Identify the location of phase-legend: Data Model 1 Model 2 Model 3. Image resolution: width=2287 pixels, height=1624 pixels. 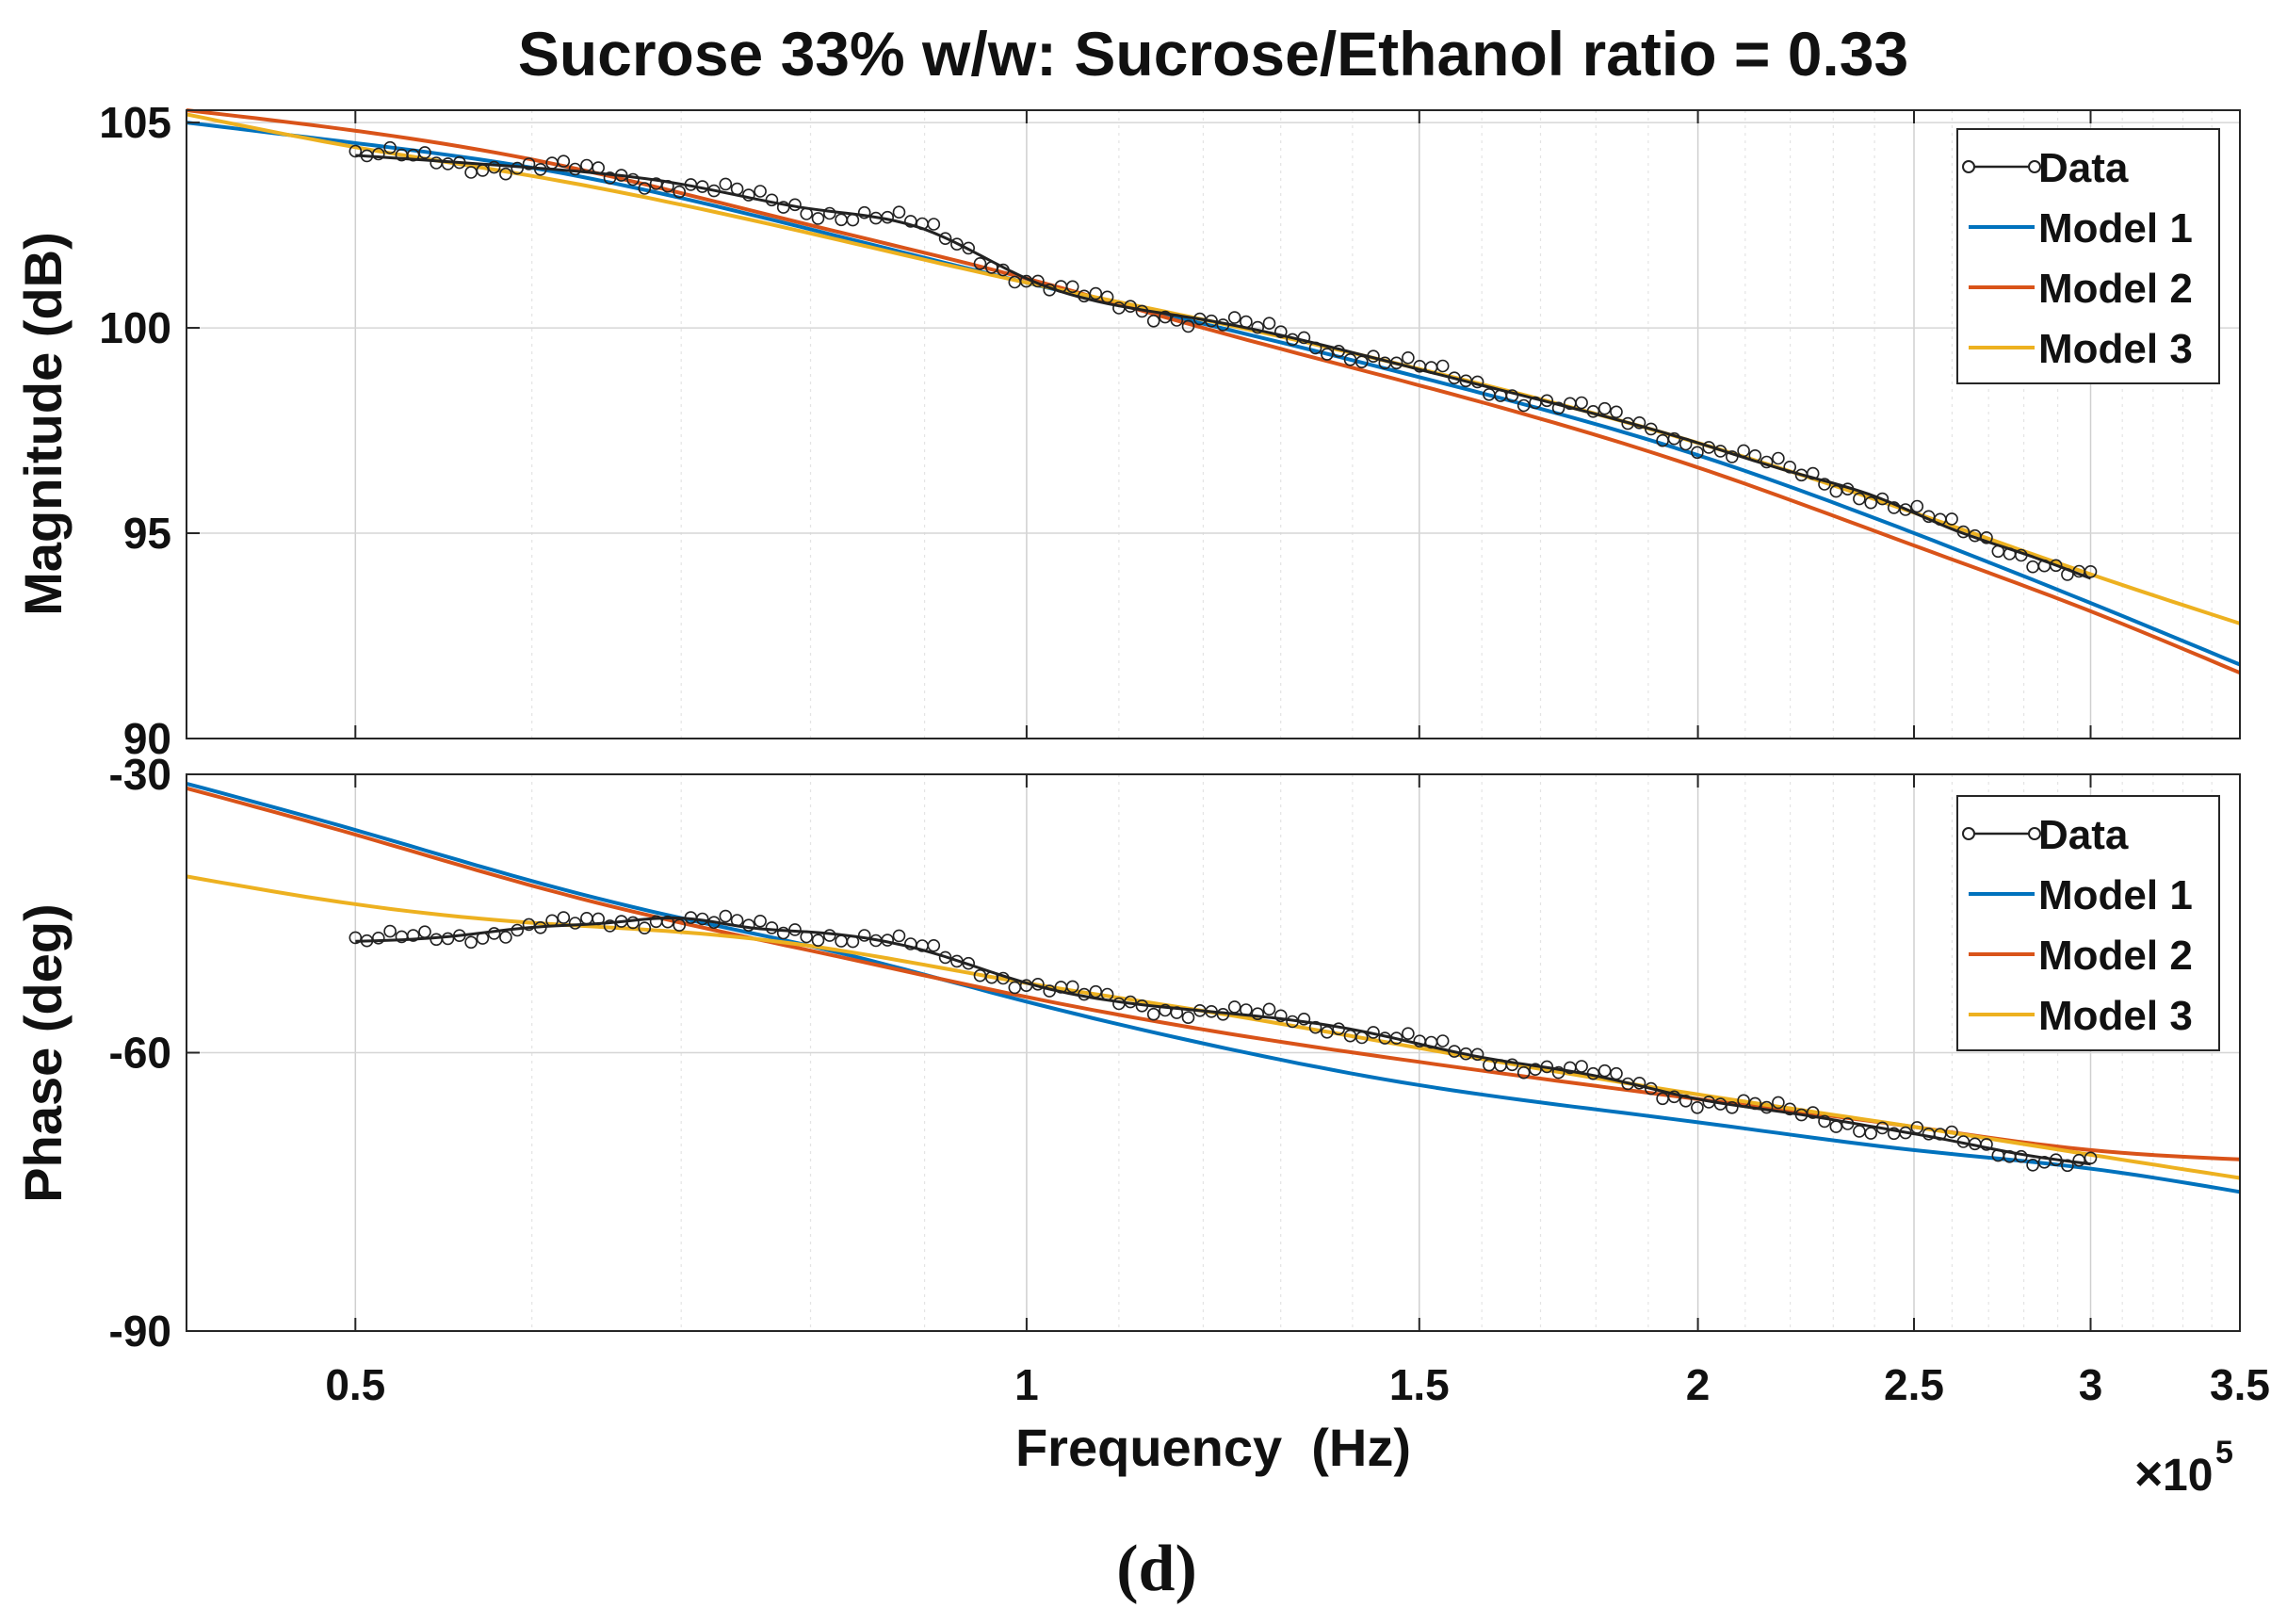
(2088, 923).